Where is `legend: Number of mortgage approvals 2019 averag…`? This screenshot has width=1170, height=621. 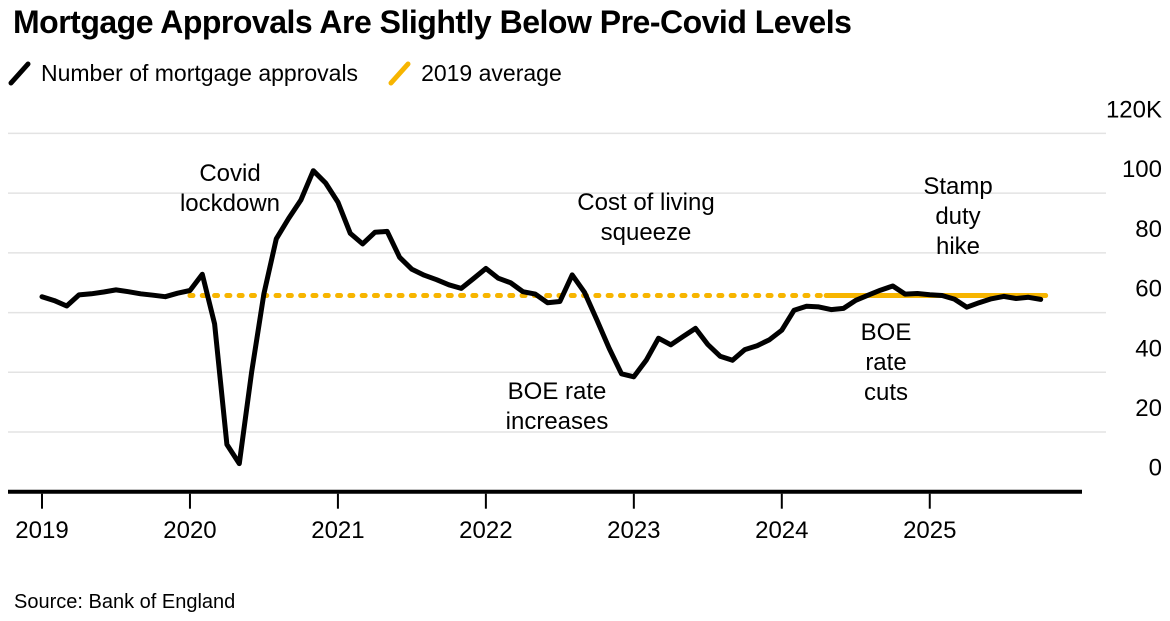
legend: Number of mortgage approvals 2019 averag… is located at coordinates (285, 73).